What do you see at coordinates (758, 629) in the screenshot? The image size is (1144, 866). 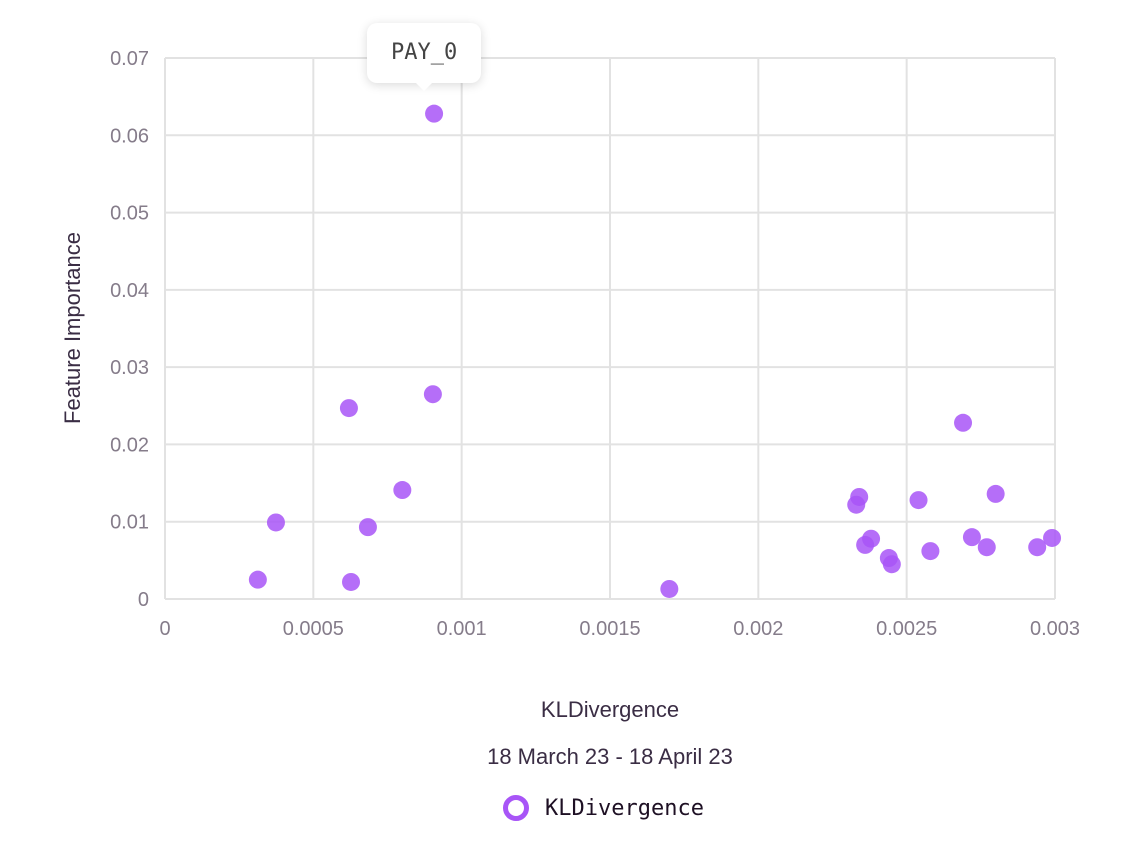 I see `x-tick-label: 0.002` at bounding box center [758, 629].